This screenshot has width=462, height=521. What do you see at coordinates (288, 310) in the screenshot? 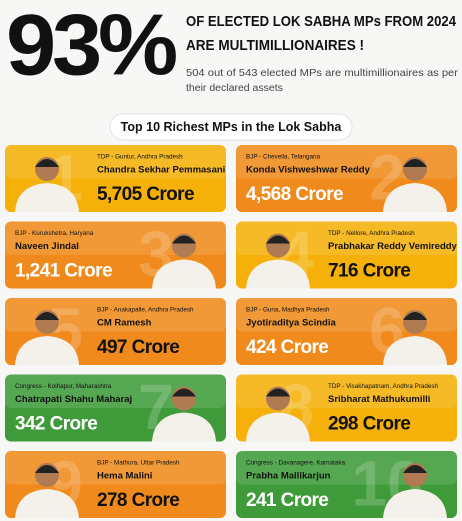
I see `party-constituency: BJP - Guna, Madhya Pradesh` at bounding box center [288, 310].